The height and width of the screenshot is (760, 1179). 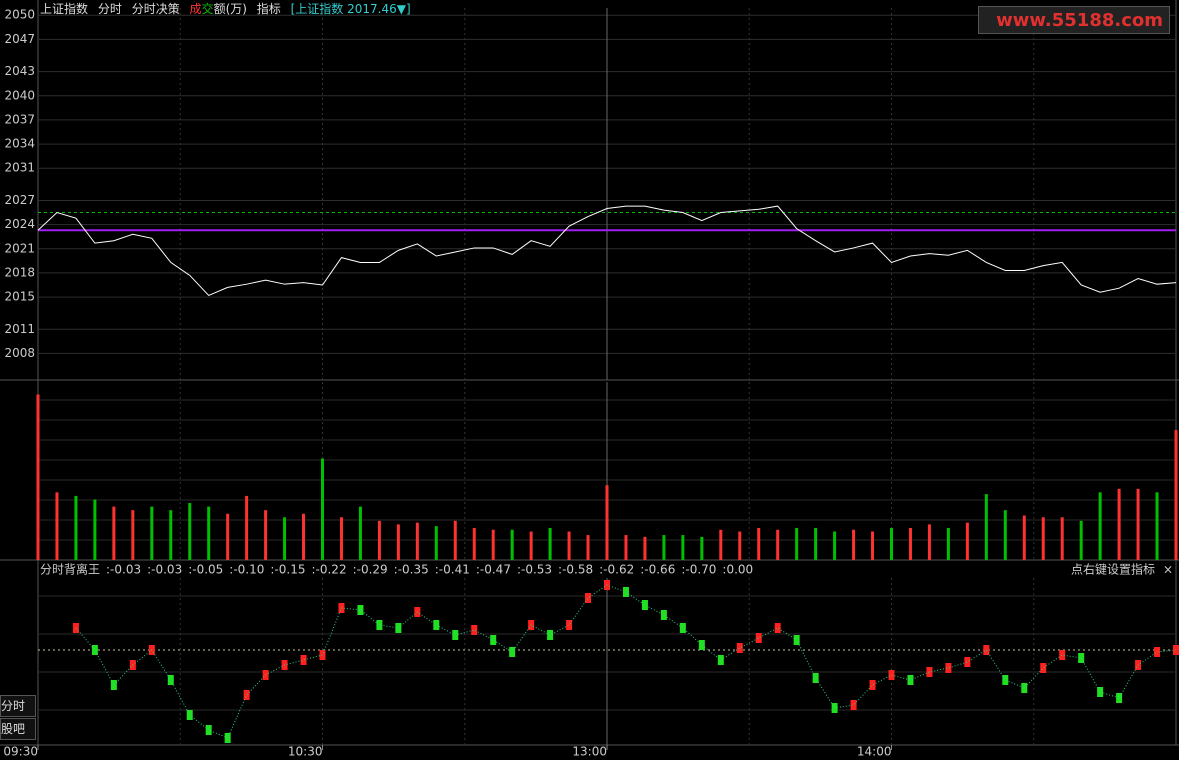 I want to click on quote: [上证指数 2017.46▼], so click(x=350, y=9).